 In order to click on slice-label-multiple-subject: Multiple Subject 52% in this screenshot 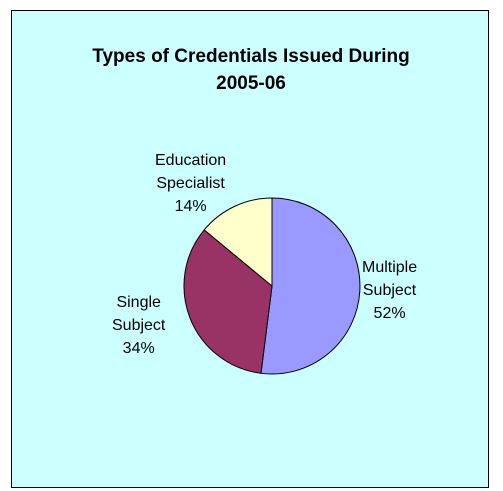, I will do `click(389, 290)`.